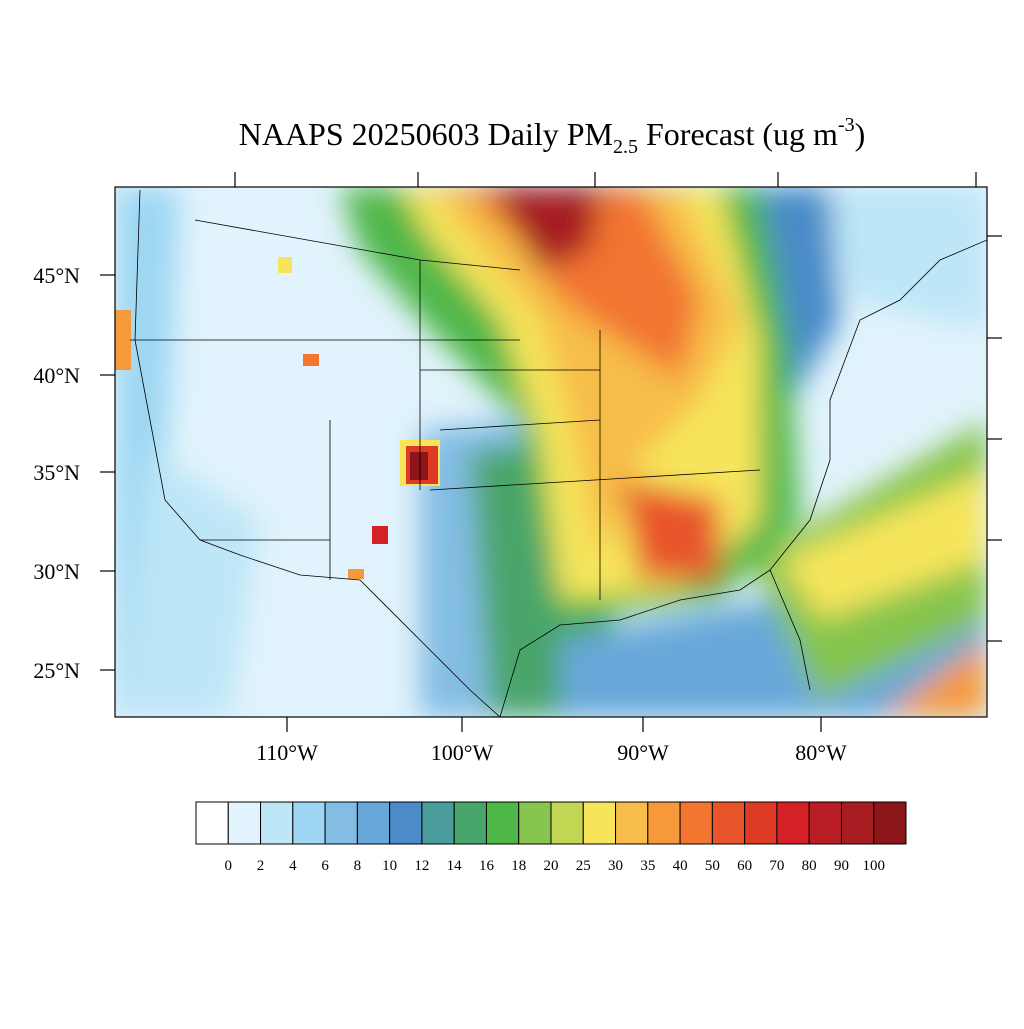 The height and width of the screenshot is (1029, 1024). What do you see at coordinates (712, 866) in the screenshot?
I see `colorbar-label: 50` at bounding box center [712, 866].